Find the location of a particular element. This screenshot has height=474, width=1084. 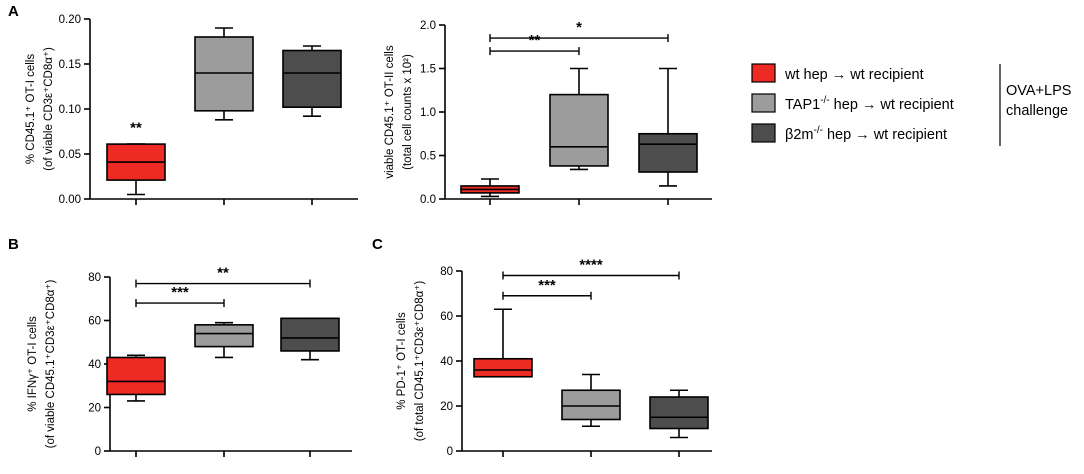

y-axis-label: % PD-1⁺ OT-I cells is located at coordinates (402, 361).